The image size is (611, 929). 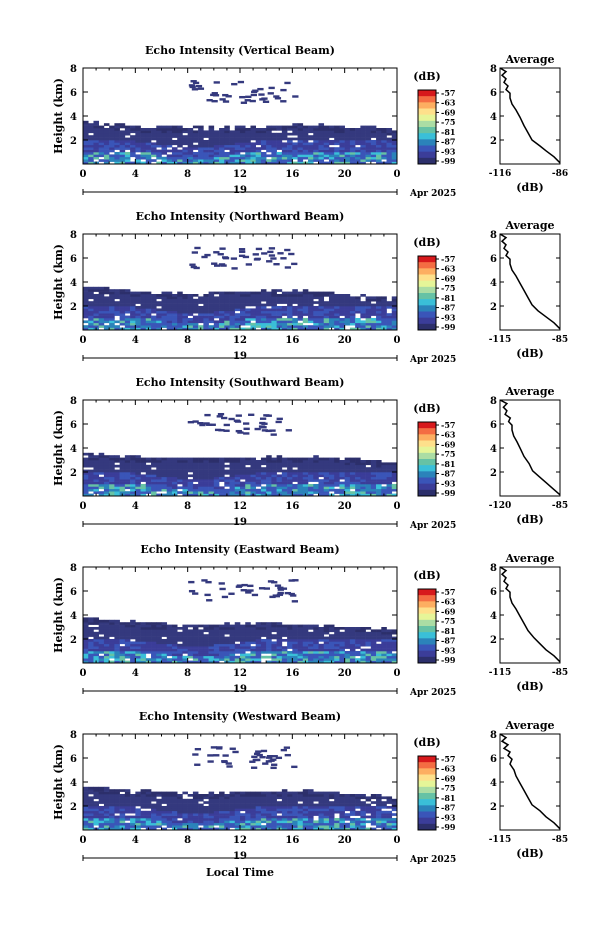 What do you see at coordinates (426, 242) in the screenshot?
I see `colorbar-unit: (dB)` at bounding box center [426, 242].